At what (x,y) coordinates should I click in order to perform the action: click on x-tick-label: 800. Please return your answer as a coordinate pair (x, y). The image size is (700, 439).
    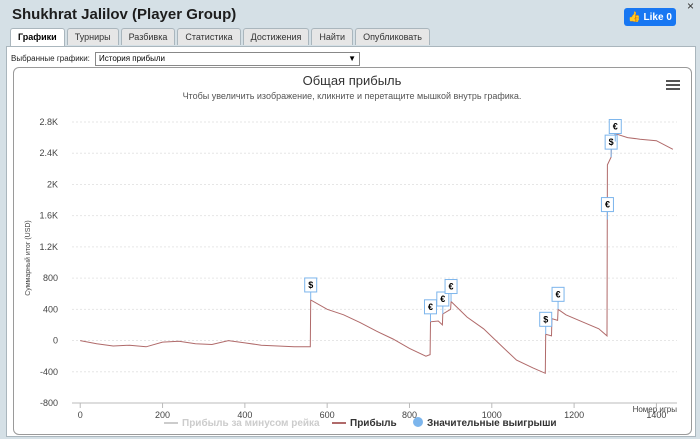
    Looking at the image, I should click on (409, 415).